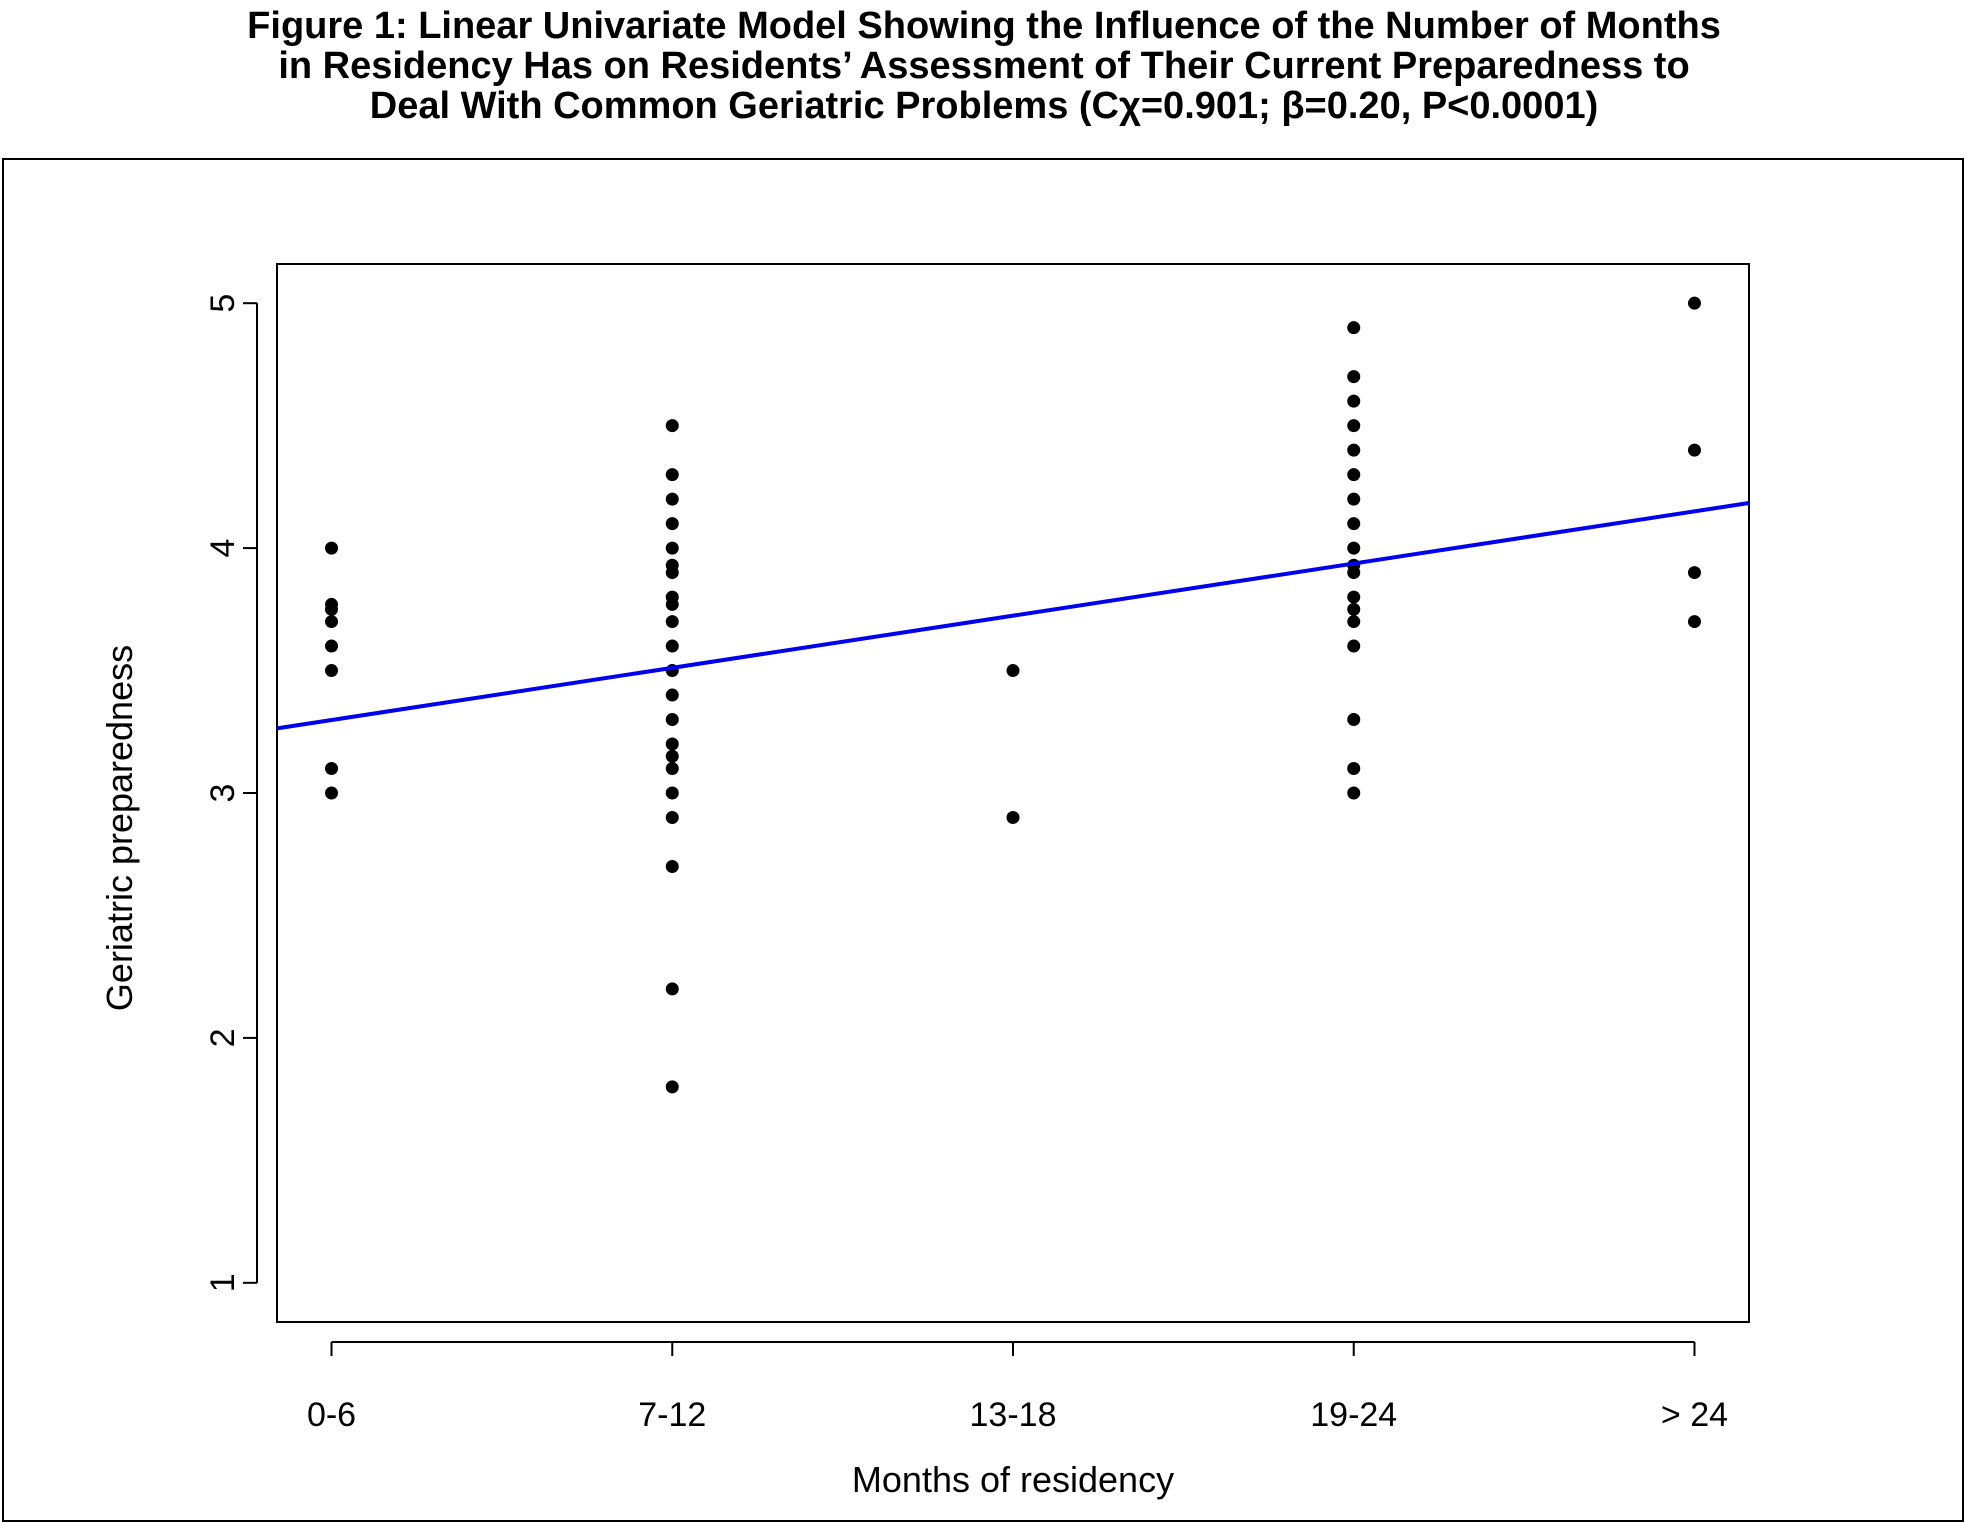 The image size is (1968, 1522). Describe the element at coordinates (1013, 616) in the screenshot. I see `regression-line` at that location.